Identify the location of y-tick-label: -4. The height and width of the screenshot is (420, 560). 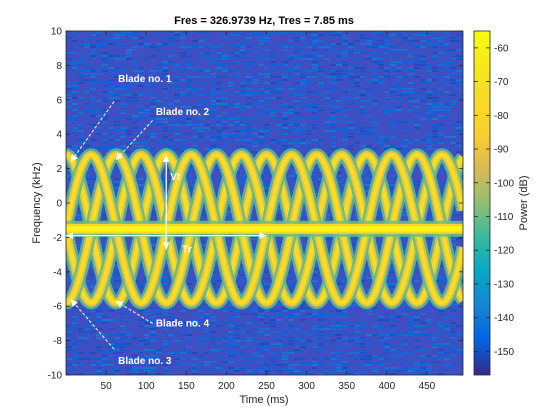
(57, 272).